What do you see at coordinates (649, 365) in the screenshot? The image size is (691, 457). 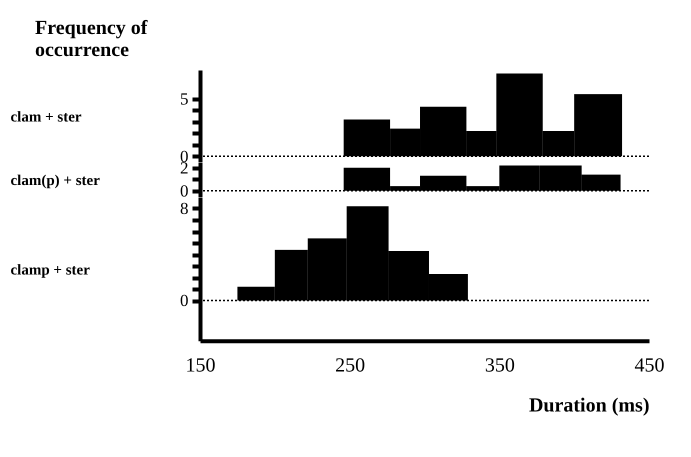 I see `x-tick-label: 450` at bounding box center [649, 365].